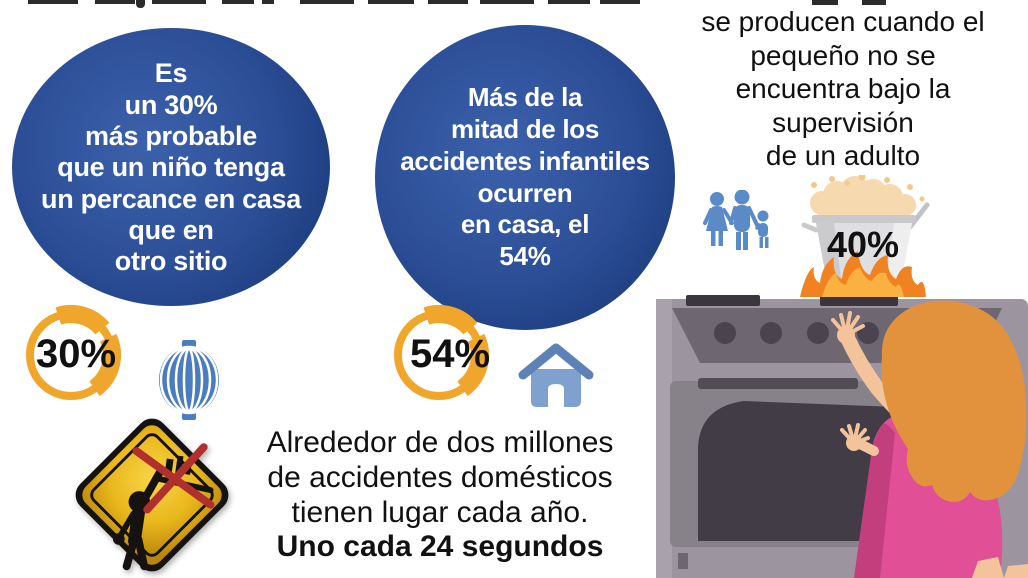 The width and height of the screenshot is (1028, 578). Describe the element at coordinates (848, 324) in the screenshot. I see `hand-fingers` at that location.